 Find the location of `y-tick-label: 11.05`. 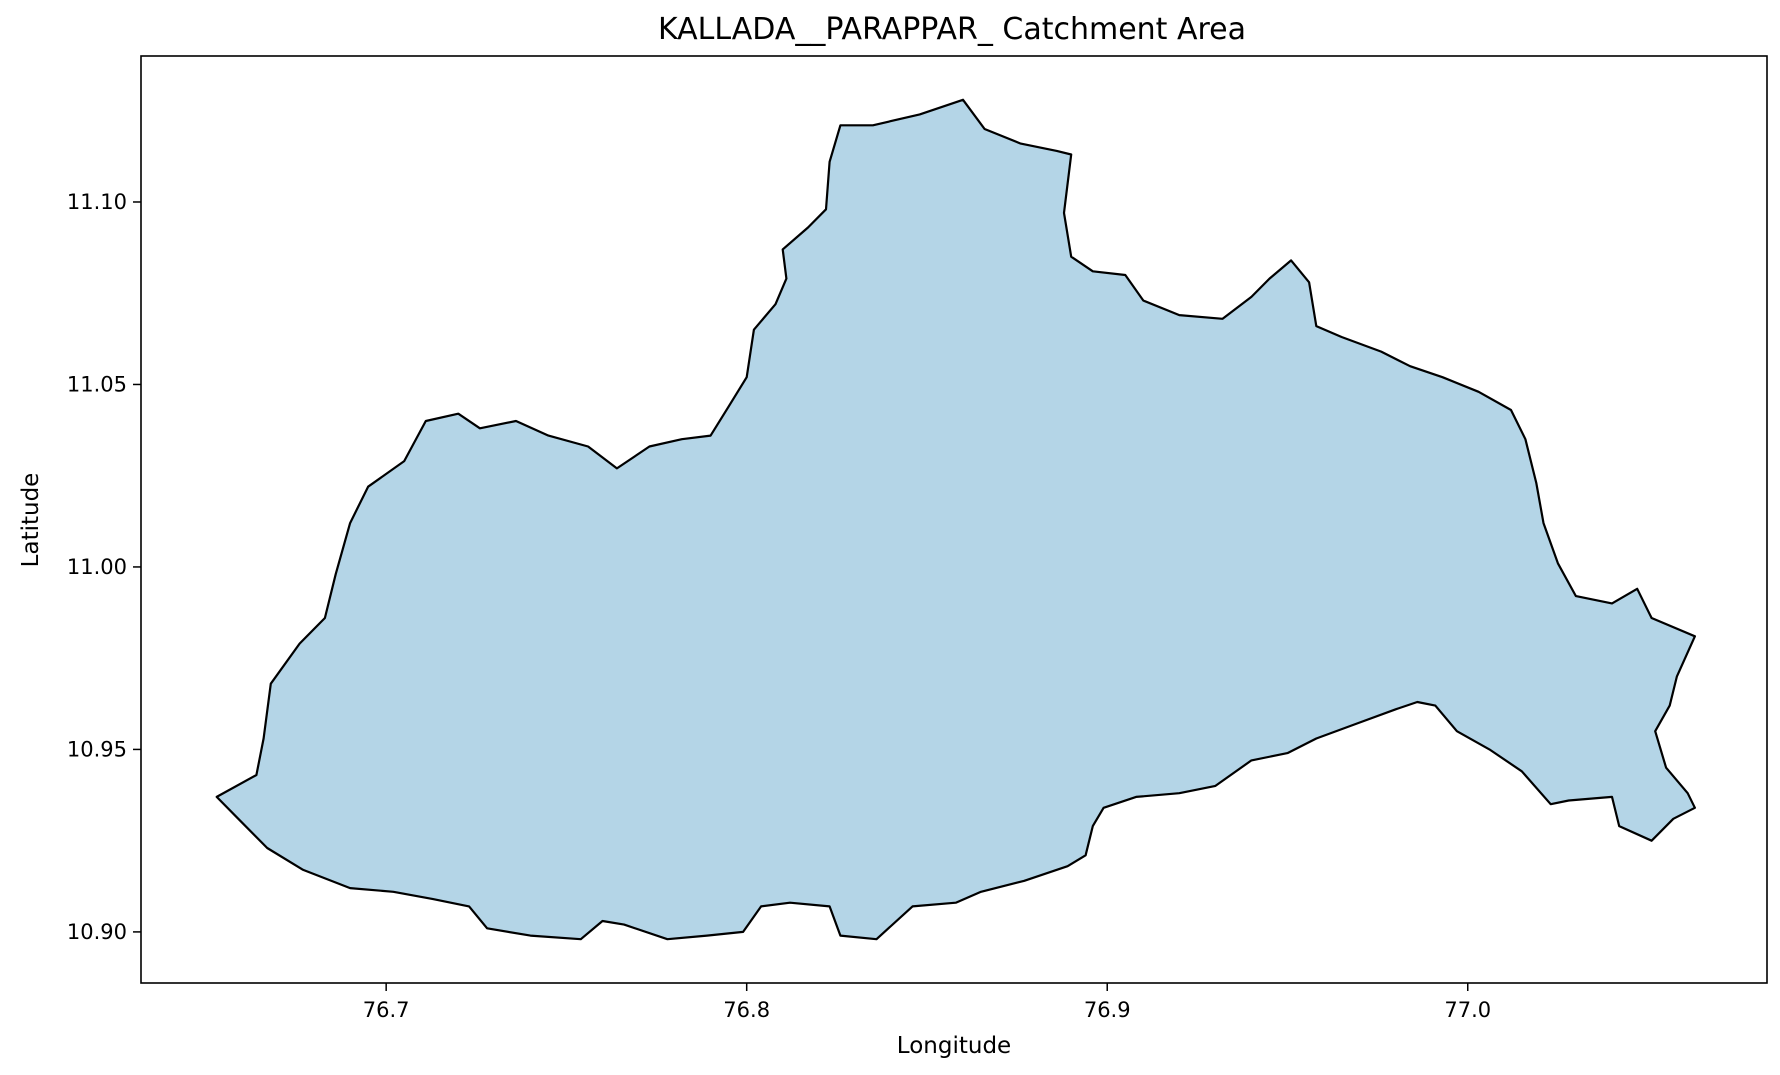

y-tick-label: 11.05 is located at coordinates (97, 384).